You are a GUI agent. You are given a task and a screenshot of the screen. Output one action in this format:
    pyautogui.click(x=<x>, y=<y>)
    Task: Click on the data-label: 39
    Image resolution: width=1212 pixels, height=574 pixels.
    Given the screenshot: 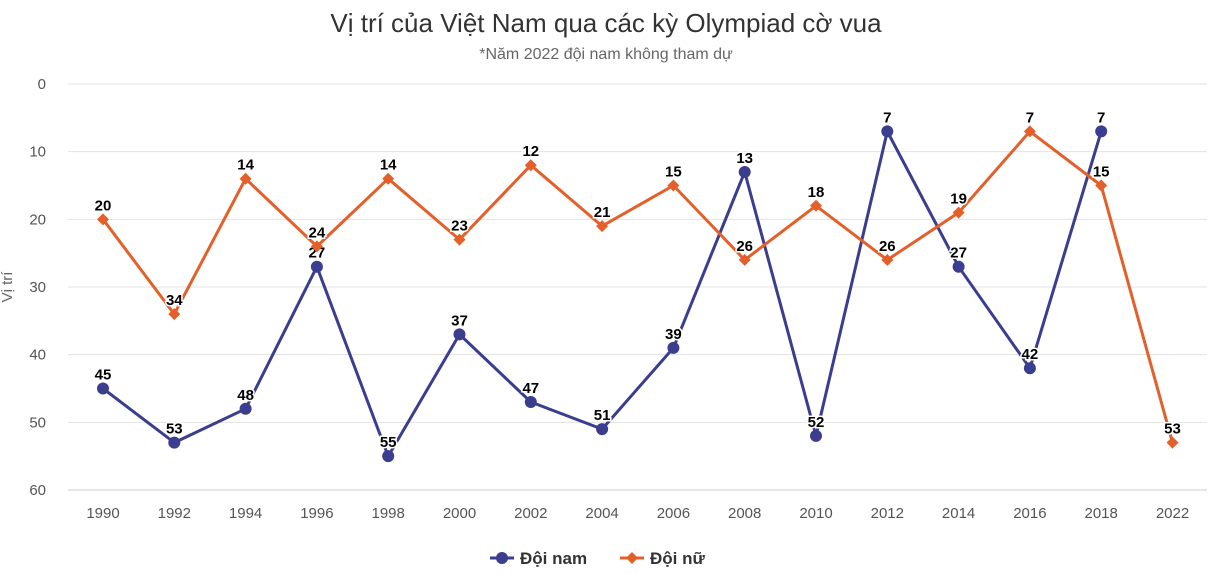 What is the action you would take?
    pyautogui.click(x=673, y=334)
    